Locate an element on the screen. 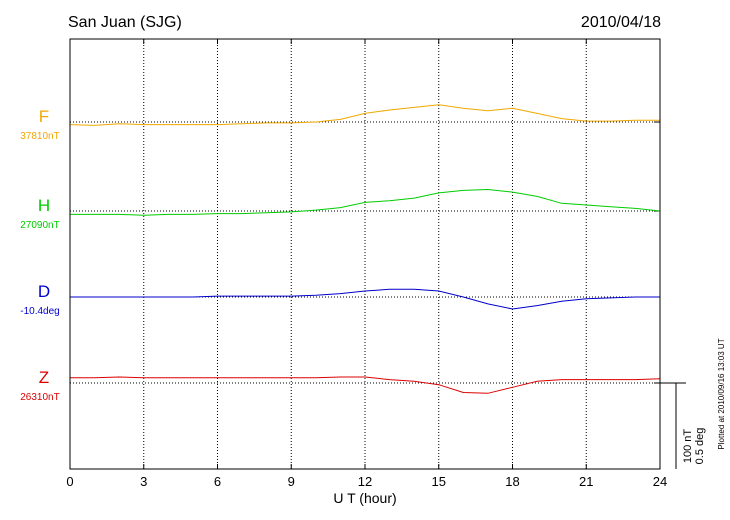  x-tick-label: 18 is located at coordinates (512, 481).